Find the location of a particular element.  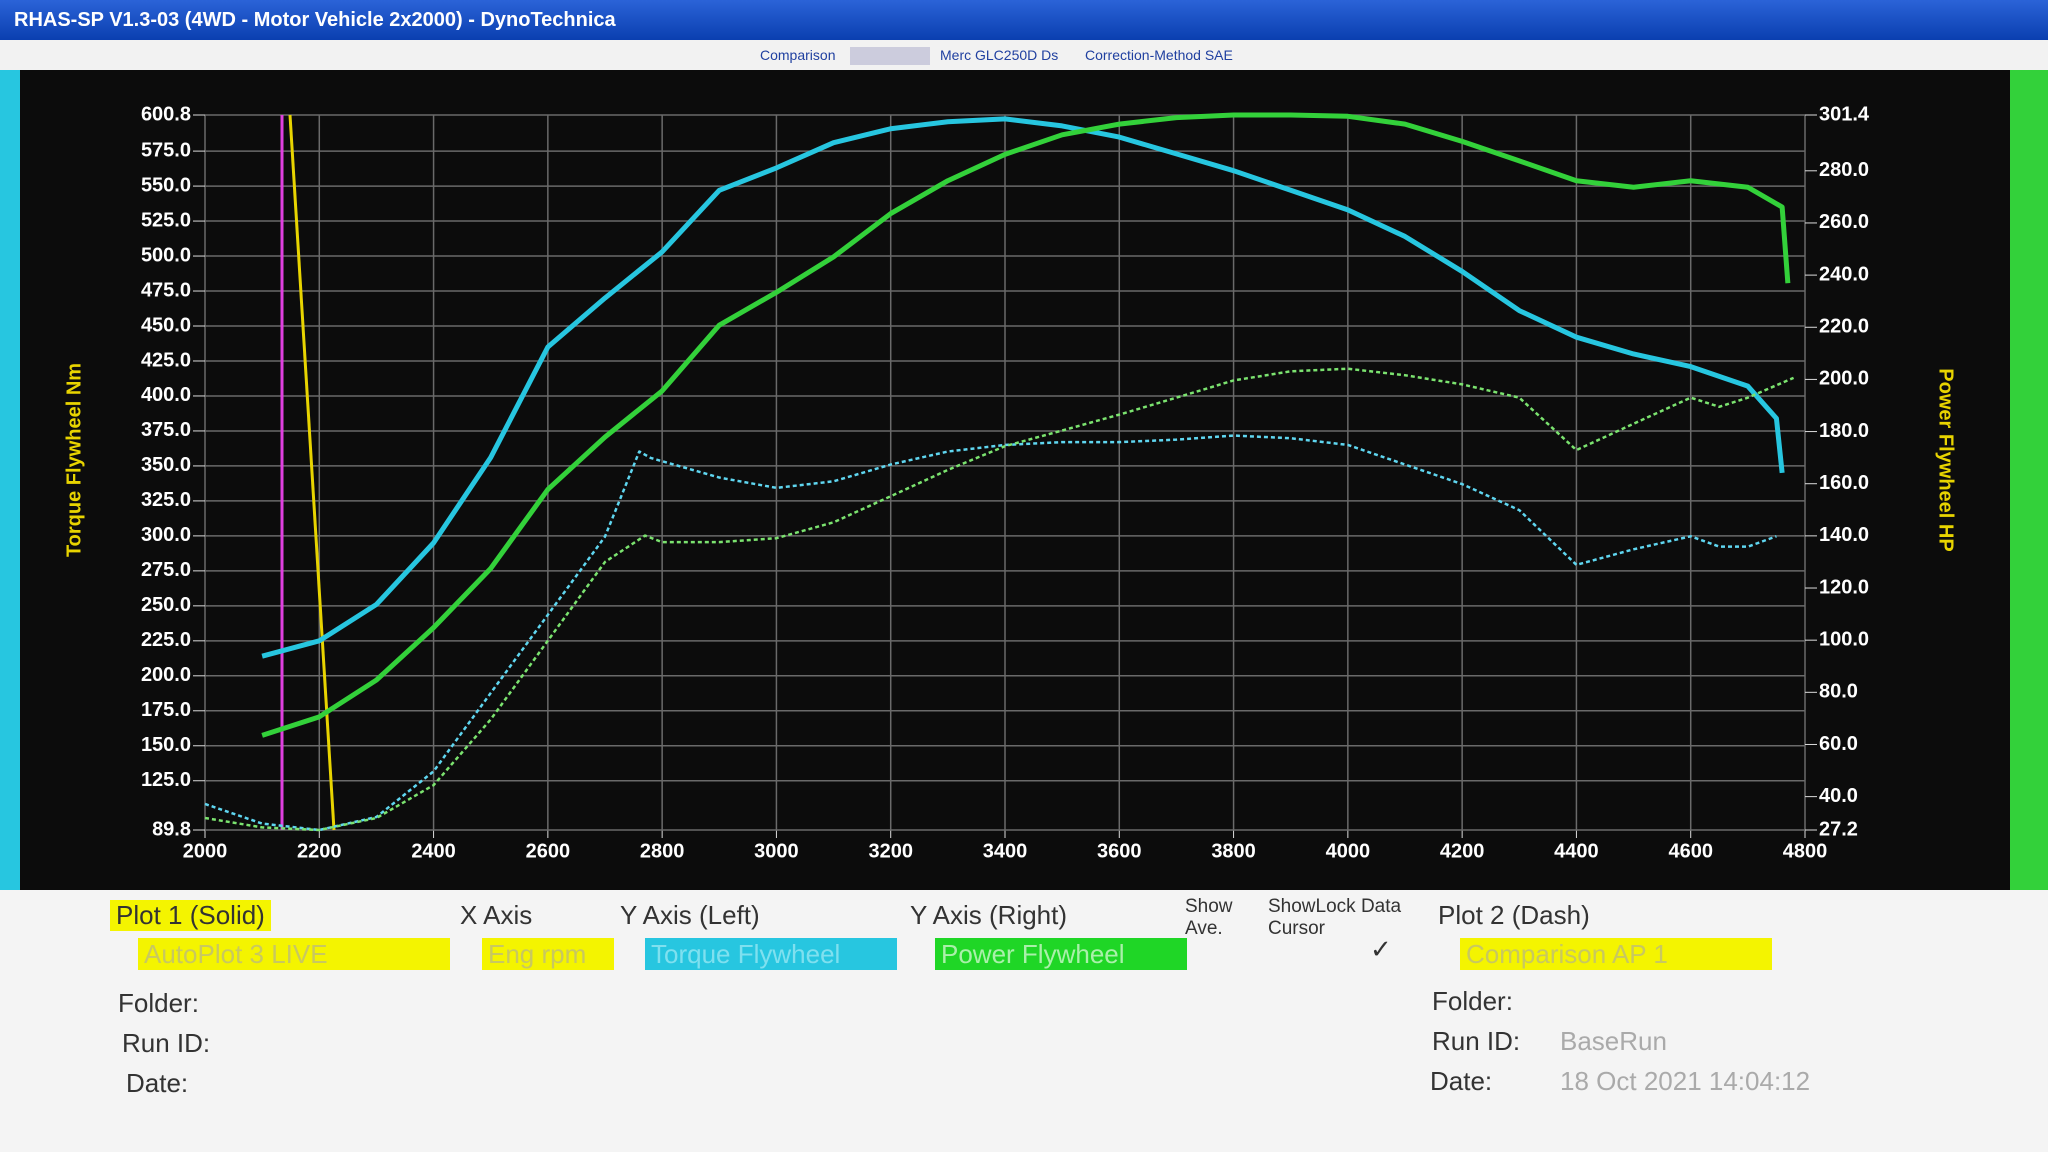

y2-tick-label: 220.0 is located at coordinates (1844, 327).